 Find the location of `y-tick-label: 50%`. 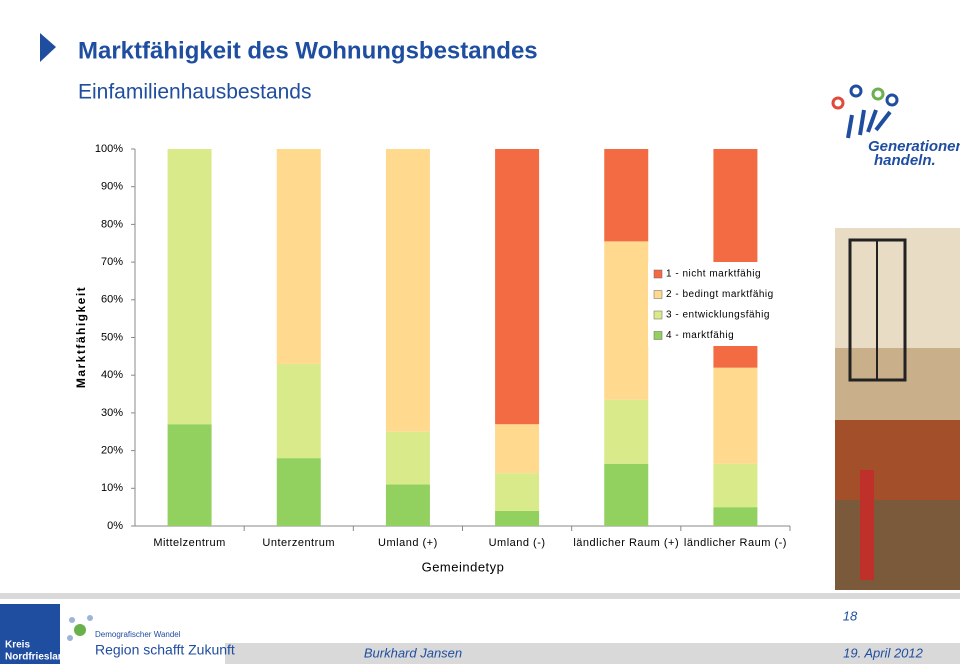

y-tick-label: 50% is located at coordinates (112, 337).